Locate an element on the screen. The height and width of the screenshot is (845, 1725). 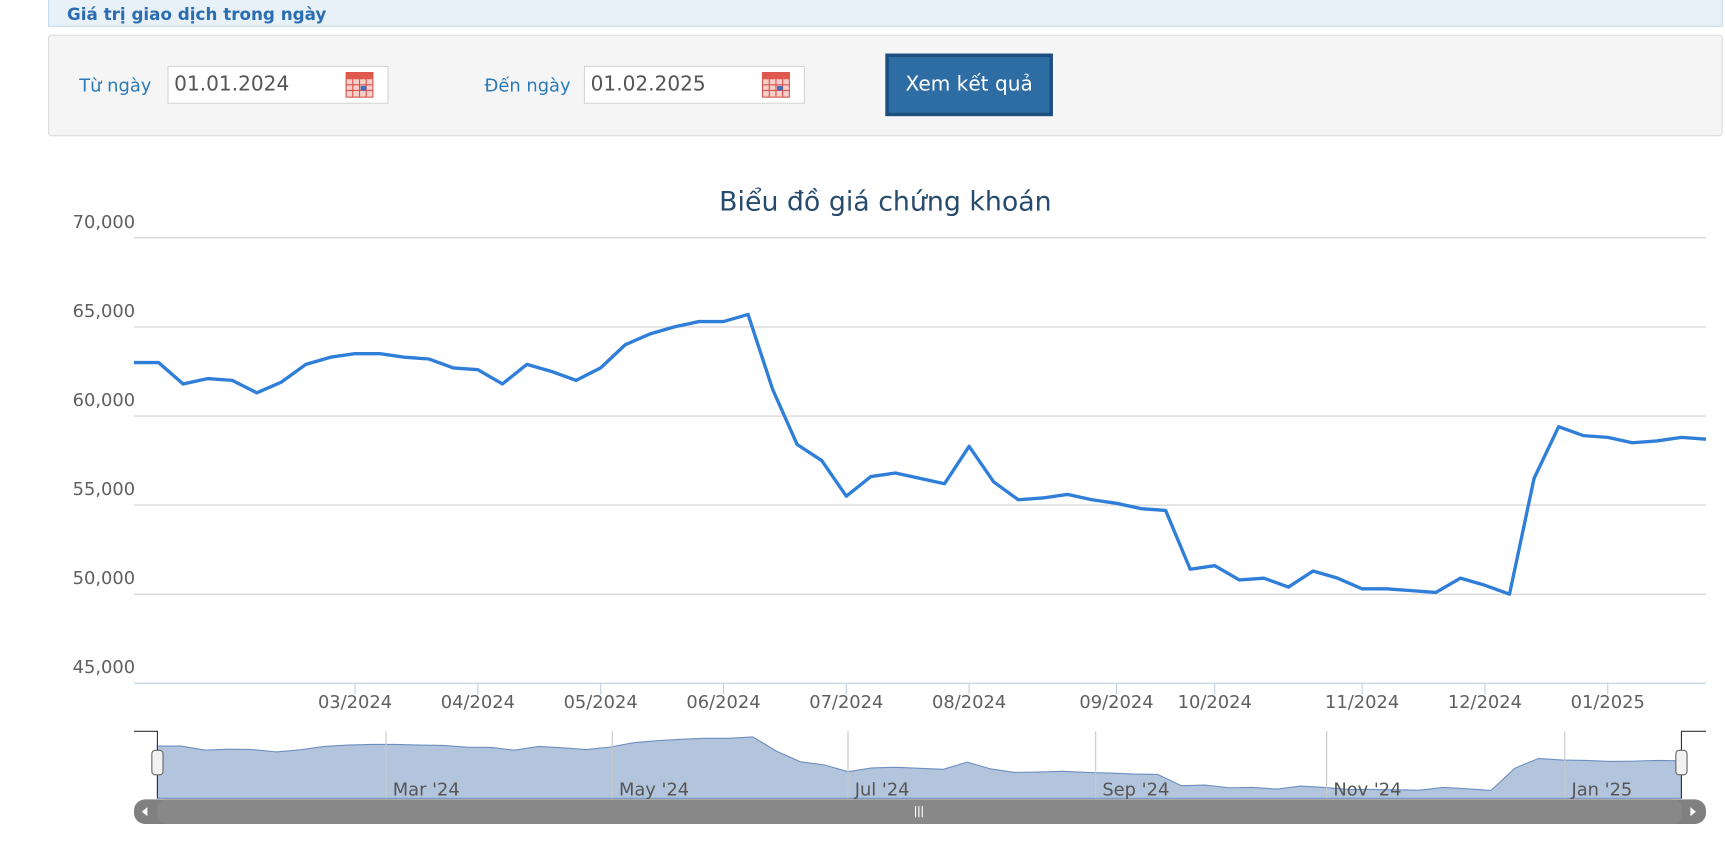
from-input: 01.01.2024 is located at coordinates (278, 84).